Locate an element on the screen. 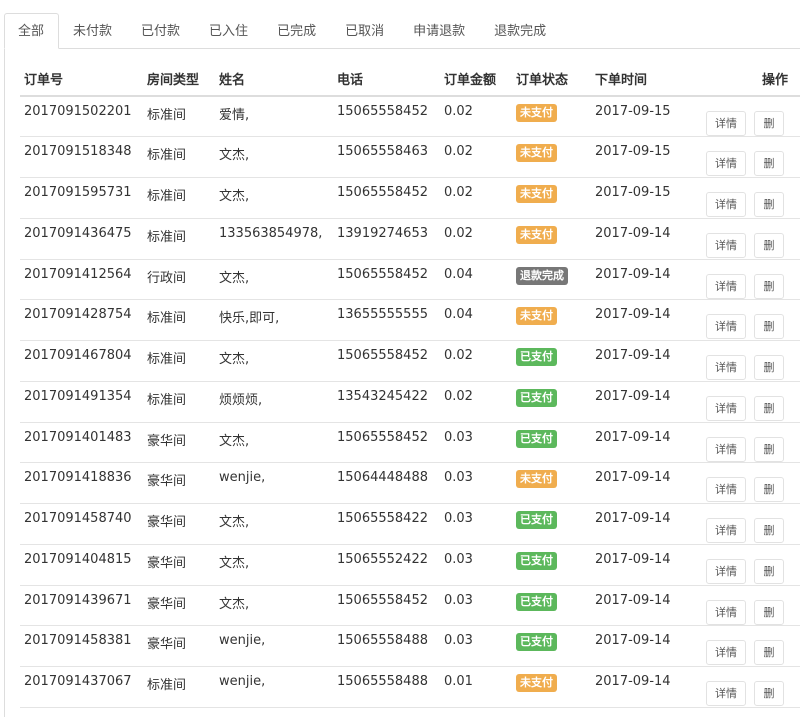 This screenshot has width=800, height=717. room-type-cell: 豪华间 is located at coordinates (179, 565).